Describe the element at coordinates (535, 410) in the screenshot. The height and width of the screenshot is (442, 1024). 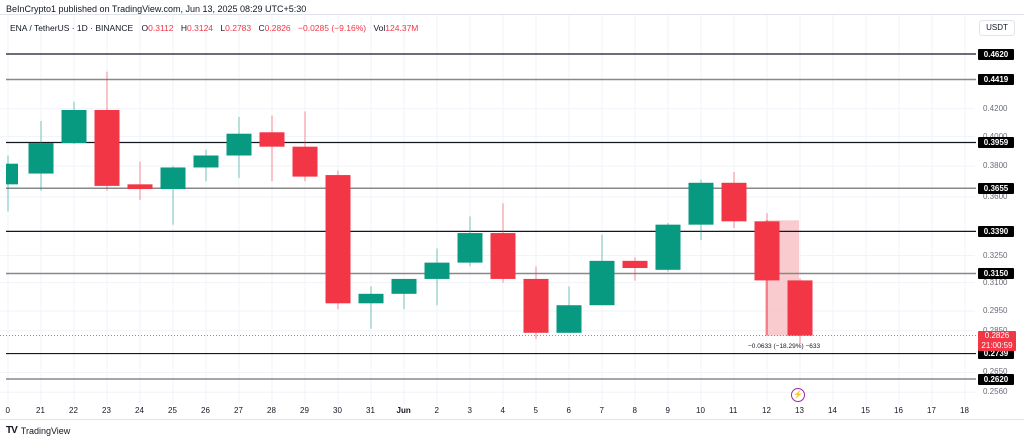
I see `time-tick-label: 5` at that location.